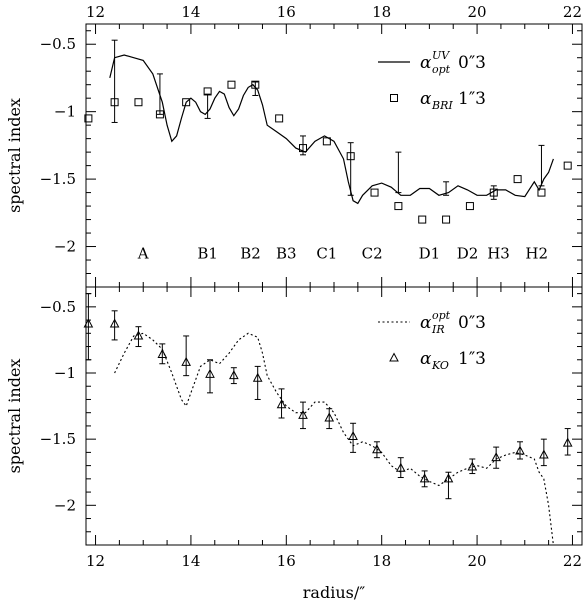 The height and width of the screenshot is (605, 585). I want to click on legend-superscript: opt, so click(441, 315).